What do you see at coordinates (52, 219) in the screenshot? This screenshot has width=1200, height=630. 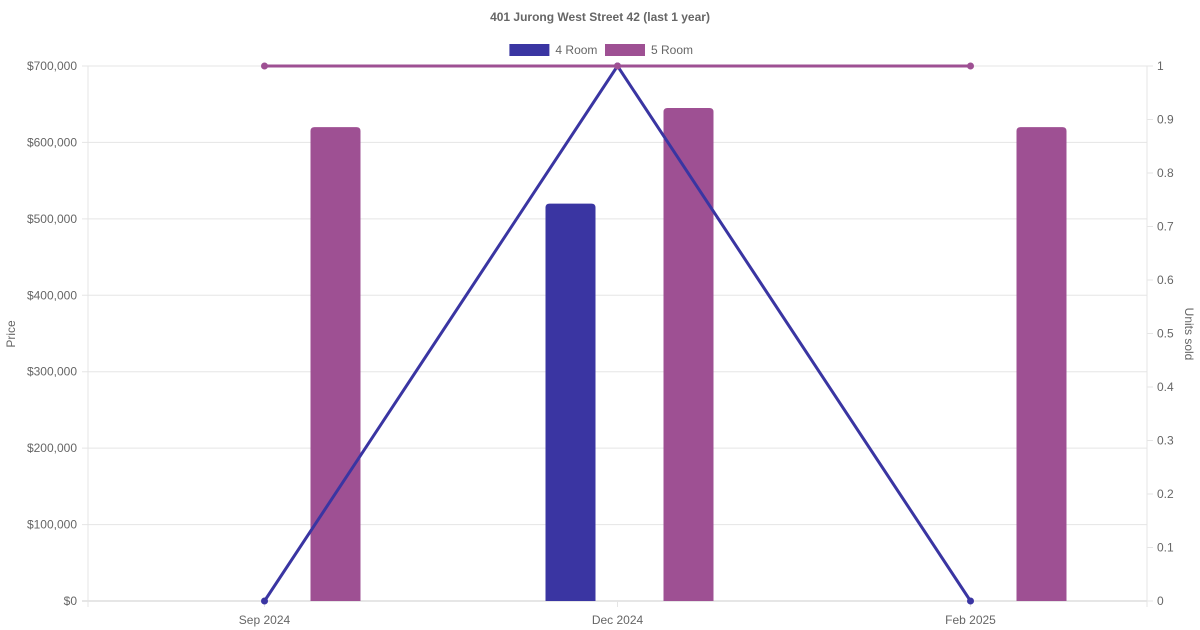 I see `y-left-tick-label: $500,000` at bounding box center [52, 219].